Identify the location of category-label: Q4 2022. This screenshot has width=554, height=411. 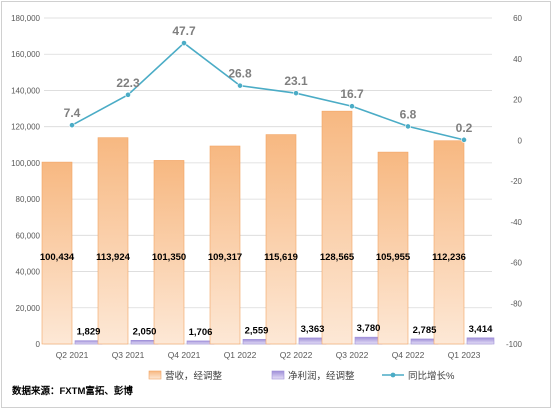
(408, 355).